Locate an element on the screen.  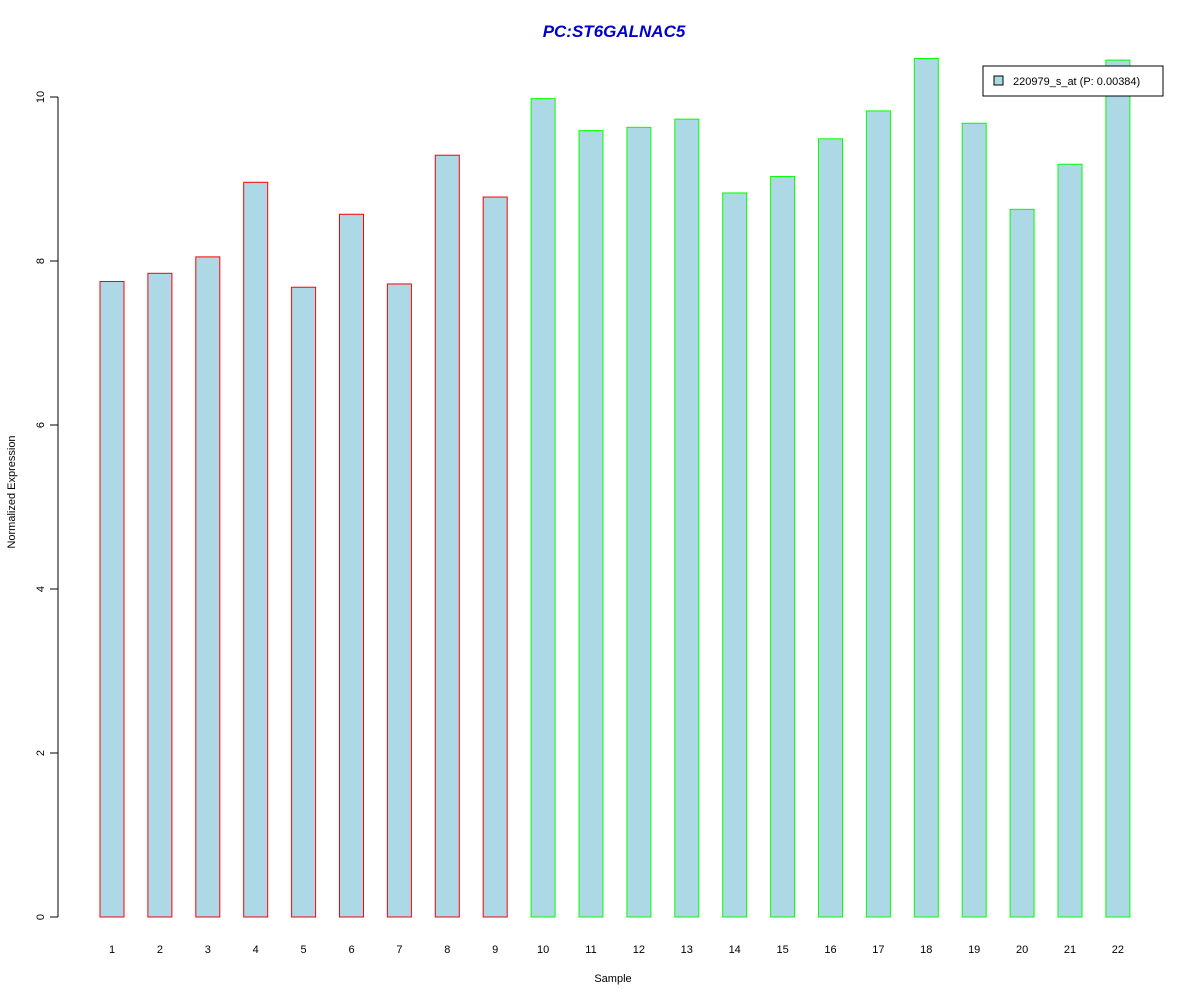
y-ticks: 0 2 4 6 8 10 is located at coordinates (46, 505).